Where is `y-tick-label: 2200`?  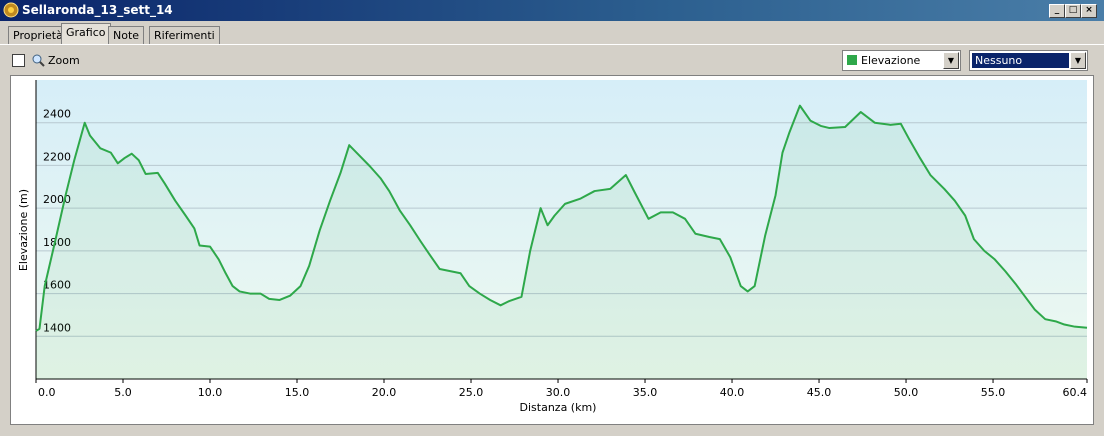 y-tick-label: 2200 is located at coordinates (57, 156).